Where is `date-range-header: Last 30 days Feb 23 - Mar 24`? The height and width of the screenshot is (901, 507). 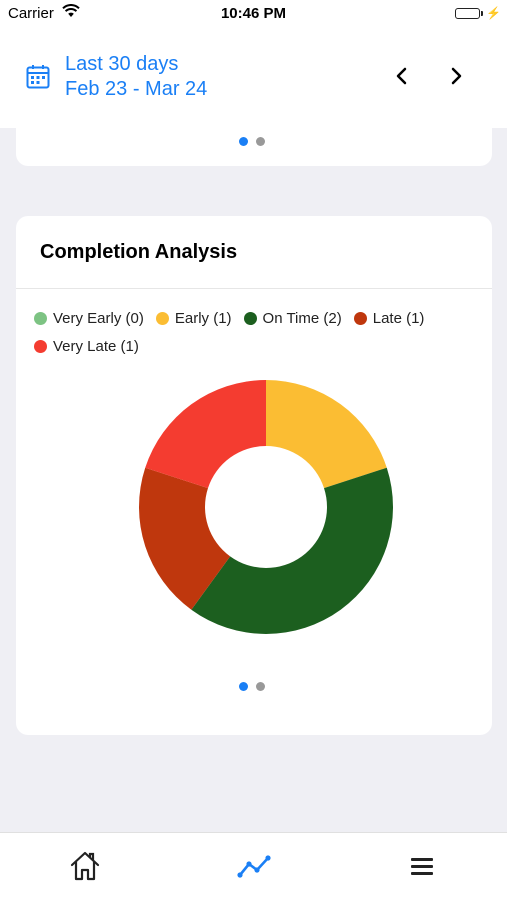
date-range-header: Last 30 days Feb 23 - Mar 24 is located at coordinates (253, 78).